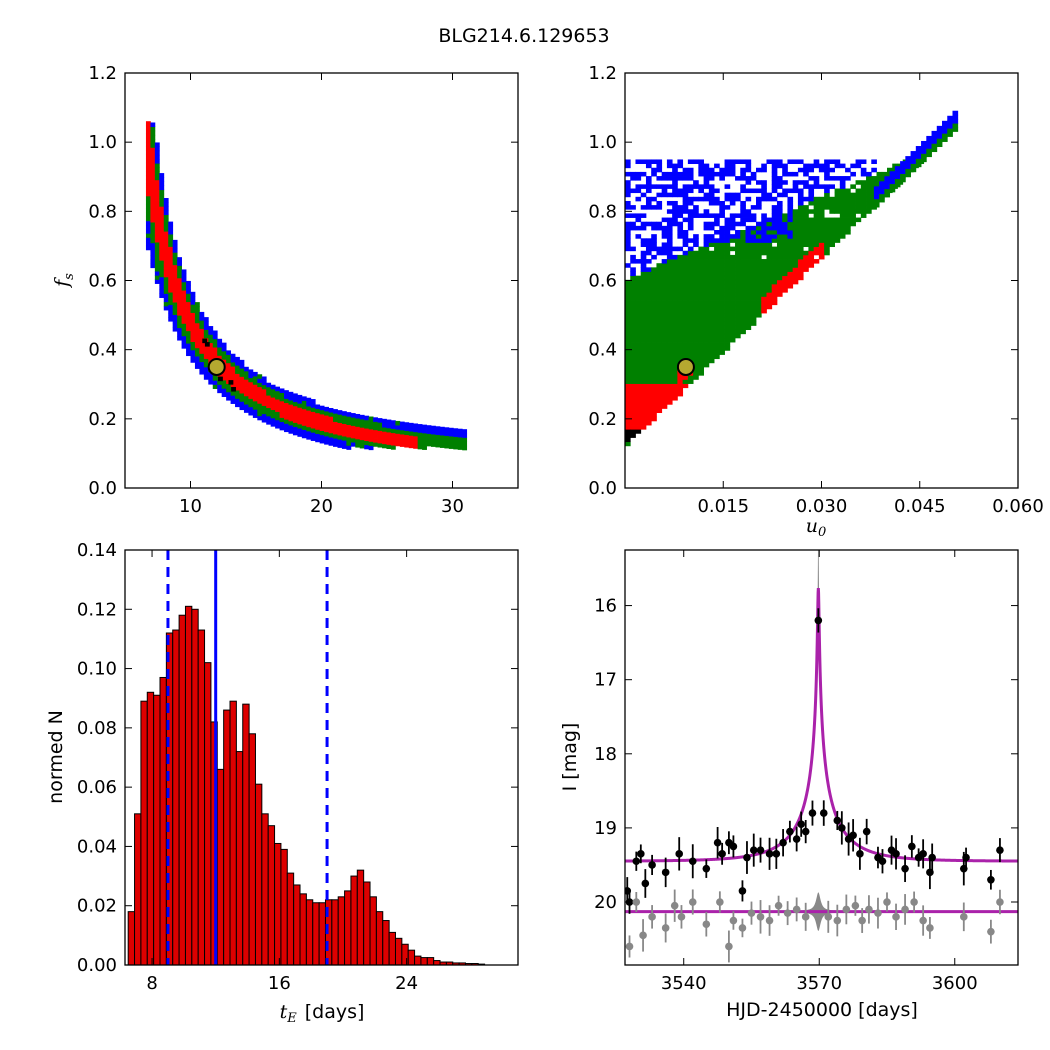 This screenshot has width=1050, height=1050. I want to click on panel-frame, so click(821, 757).